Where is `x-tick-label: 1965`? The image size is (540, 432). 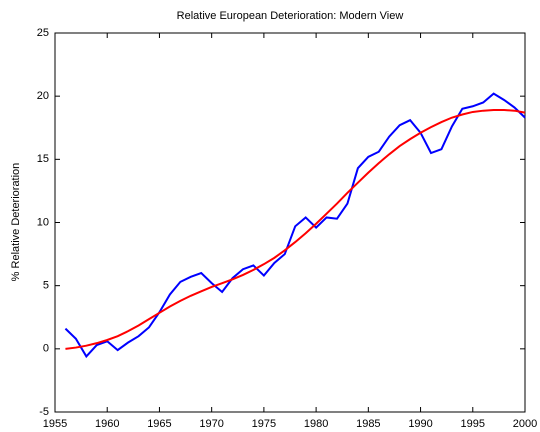
x-tick-label: 1965 is located at coordinates (159, 424).